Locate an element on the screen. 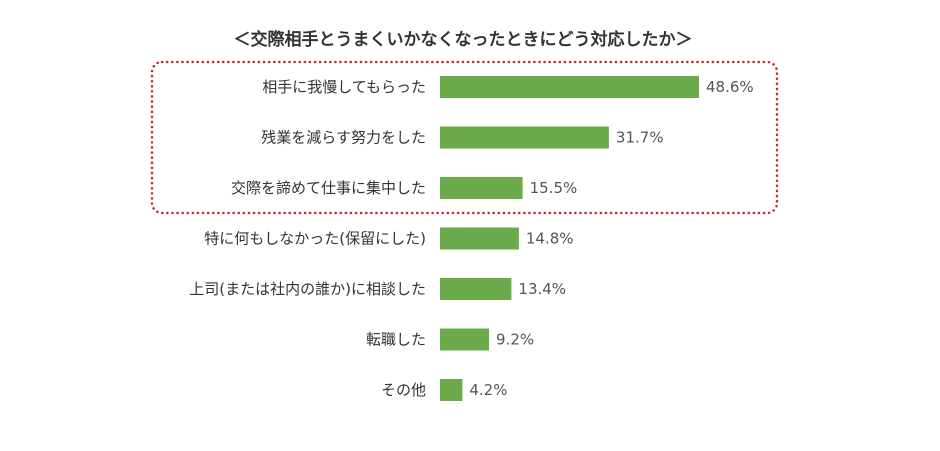  category-label: その他 is located at coordinates (403, 390).